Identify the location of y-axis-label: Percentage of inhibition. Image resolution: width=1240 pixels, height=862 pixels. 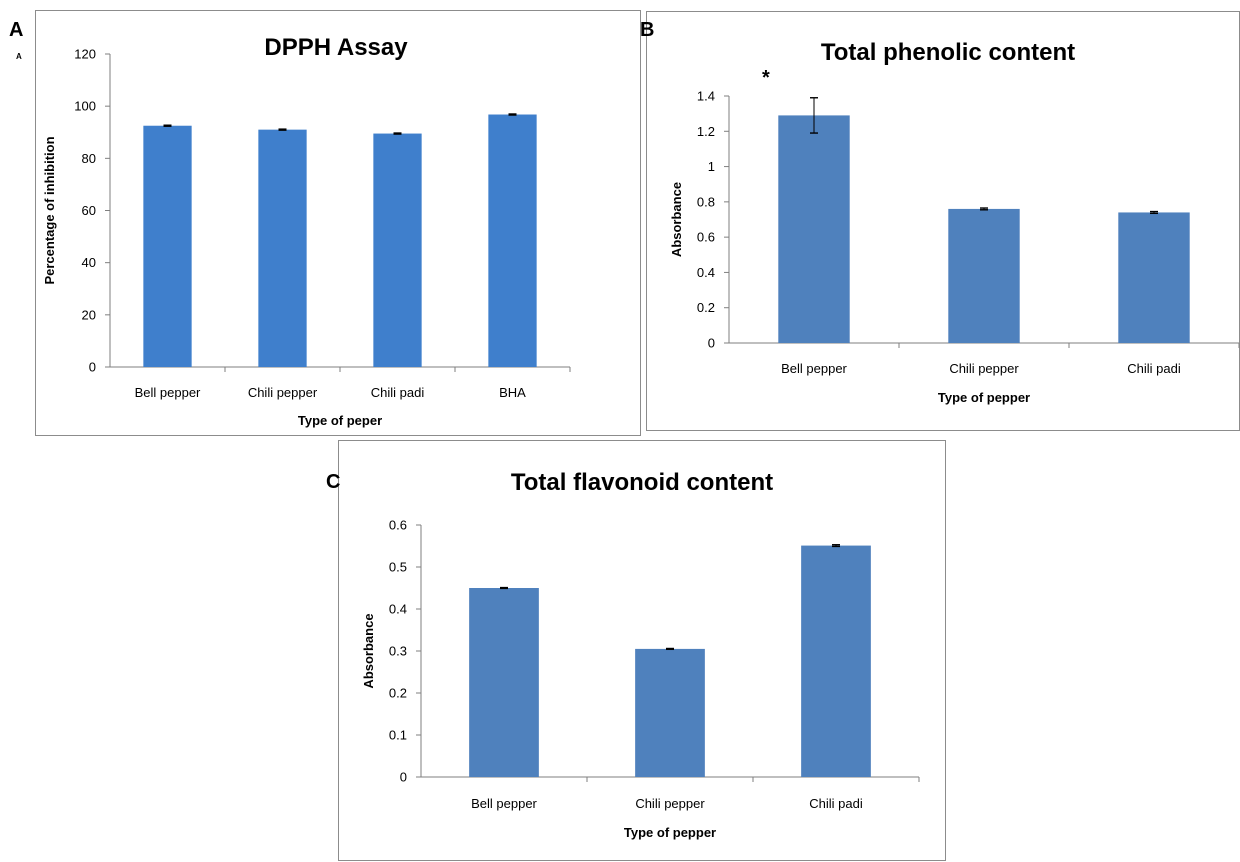
(49, 210).